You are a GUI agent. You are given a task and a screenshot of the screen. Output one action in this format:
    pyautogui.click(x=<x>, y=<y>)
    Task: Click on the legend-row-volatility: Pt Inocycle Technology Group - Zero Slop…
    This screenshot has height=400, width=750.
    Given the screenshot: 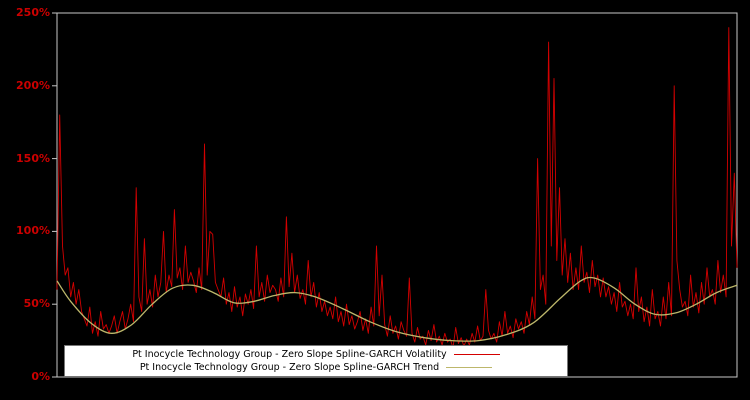 What is the action you would take?
    pyautogui.click(x=316, y=354)
    